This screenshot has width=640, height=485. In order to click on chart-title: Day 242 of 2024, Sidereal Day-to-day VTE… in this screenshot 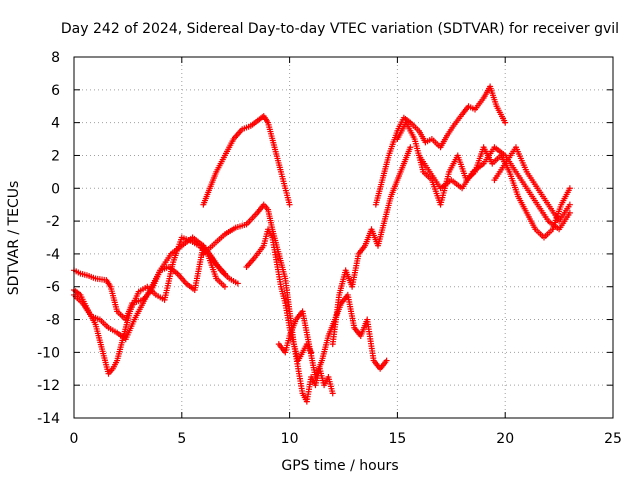, I will do `click(340, 29)`.